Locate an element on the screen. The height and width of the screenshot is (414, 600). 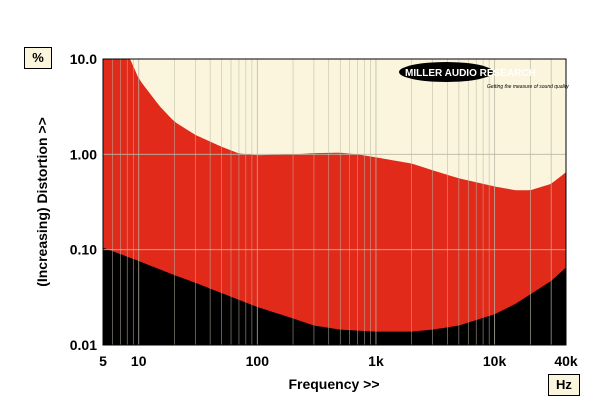
x-axis-ticks: 5 10 100 1k 10k 40k is located at coordinates (338, 361).